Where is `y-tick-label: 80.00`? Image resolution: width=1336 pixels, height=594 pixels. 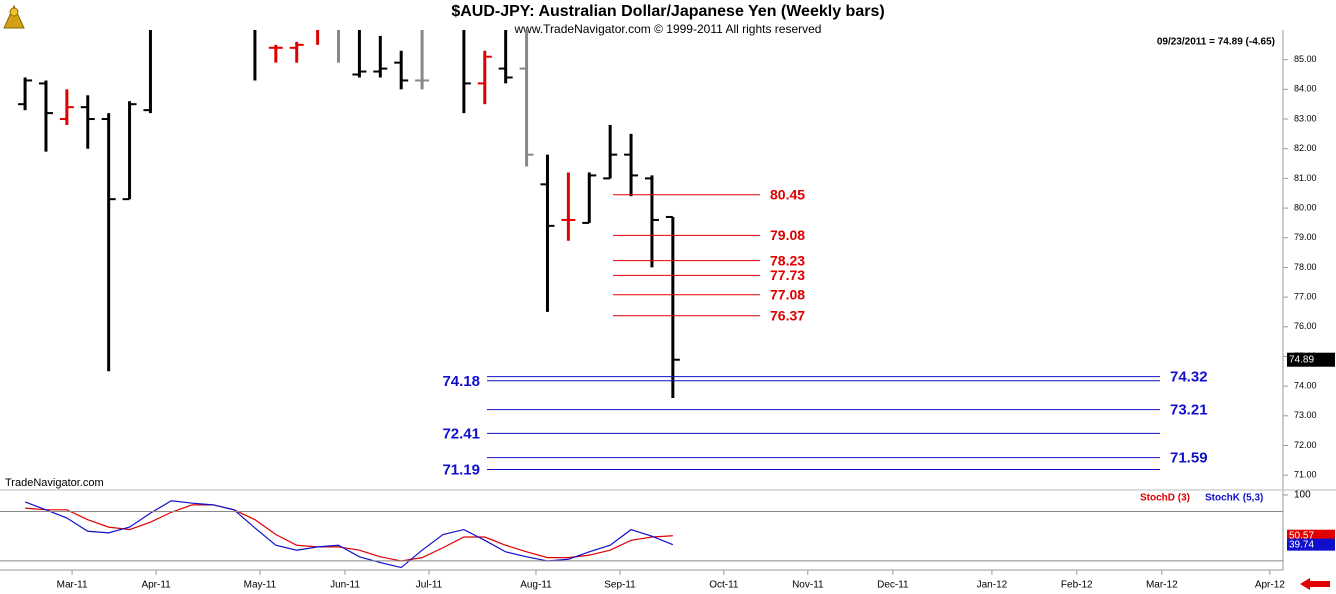
y-tick-label: 80.00 is located at coordinates (1305, 207).